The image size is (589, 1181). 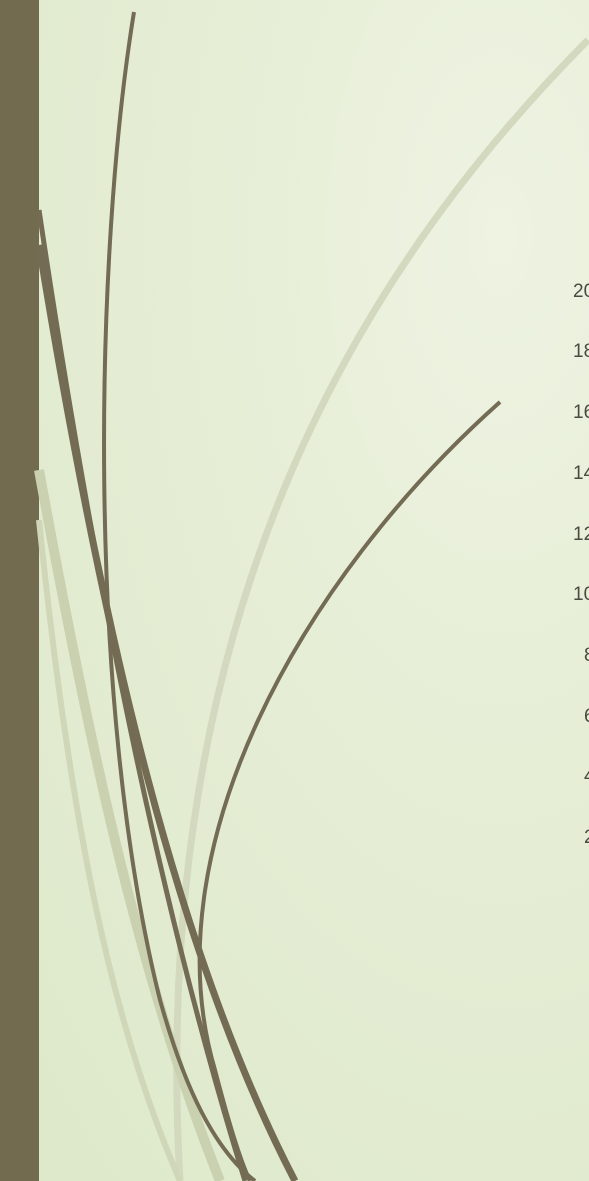 I want to click on tick-label: 4, so click(x=586, y=776).